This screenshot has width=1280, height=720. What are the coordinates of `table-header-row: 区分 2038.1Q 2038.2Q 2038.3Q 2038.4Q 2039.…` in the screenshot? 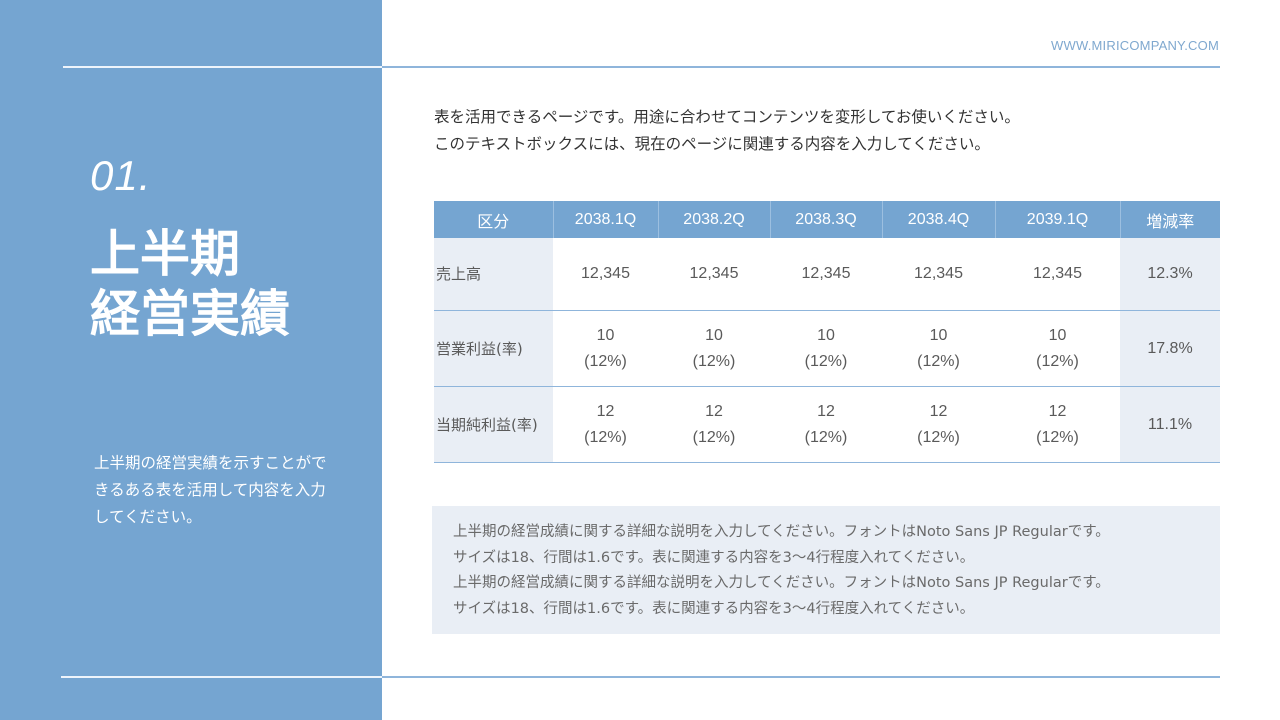 It's located at (827, 219).